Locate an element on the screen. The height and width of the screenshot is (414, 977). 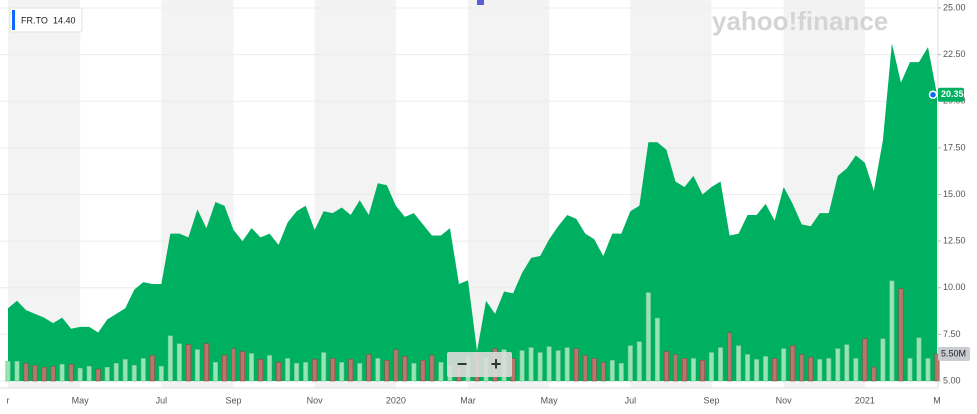
zoom-out: − is located at coordinates (462, 364).